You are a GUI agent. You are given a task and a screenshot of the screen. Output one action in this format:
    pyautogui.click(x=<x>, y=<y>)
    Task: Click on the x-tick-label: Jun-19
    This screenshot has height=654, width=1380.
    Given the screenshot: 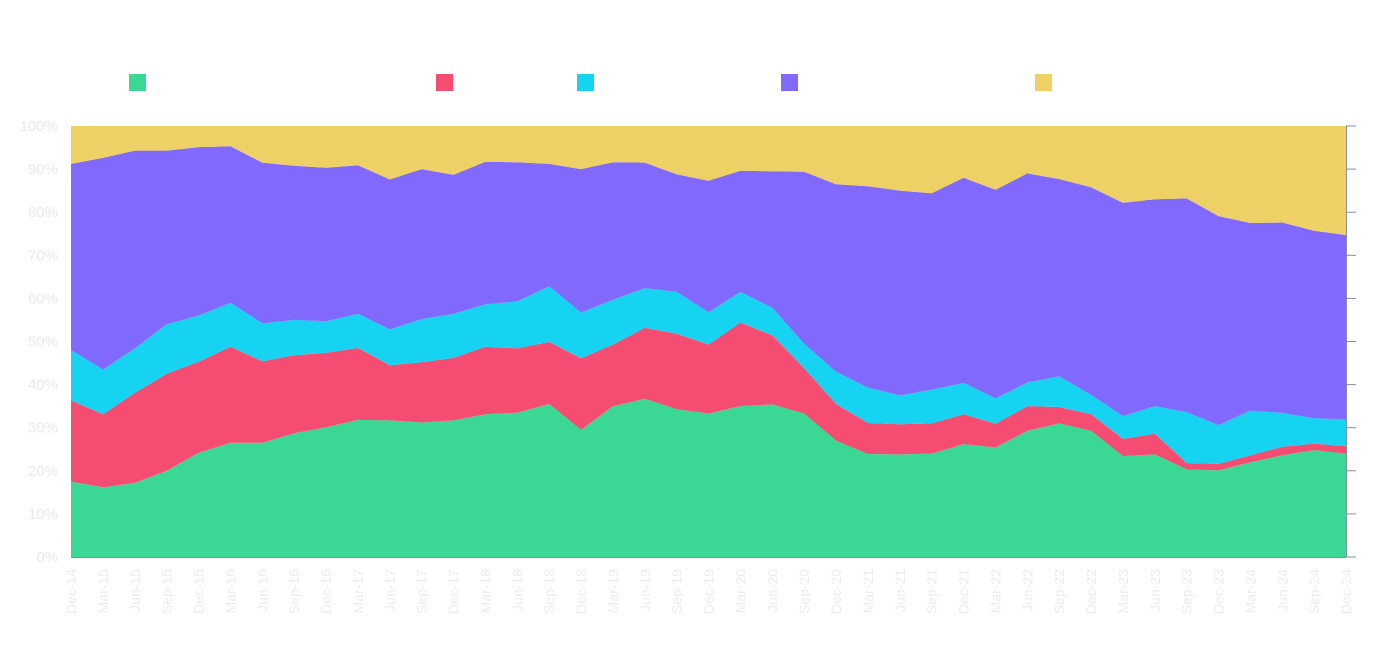 What is the action you would take?
    pyautogui.click(x=645, y=590)
    